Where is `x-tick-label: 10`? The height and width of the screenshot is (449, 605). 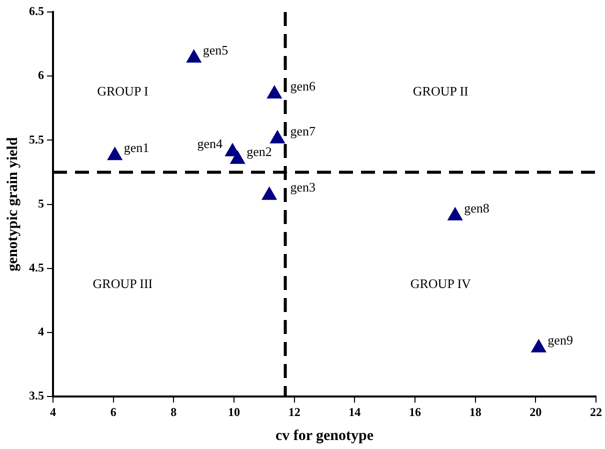
x-tick-label: 10 is located at coordinates (234, 411).